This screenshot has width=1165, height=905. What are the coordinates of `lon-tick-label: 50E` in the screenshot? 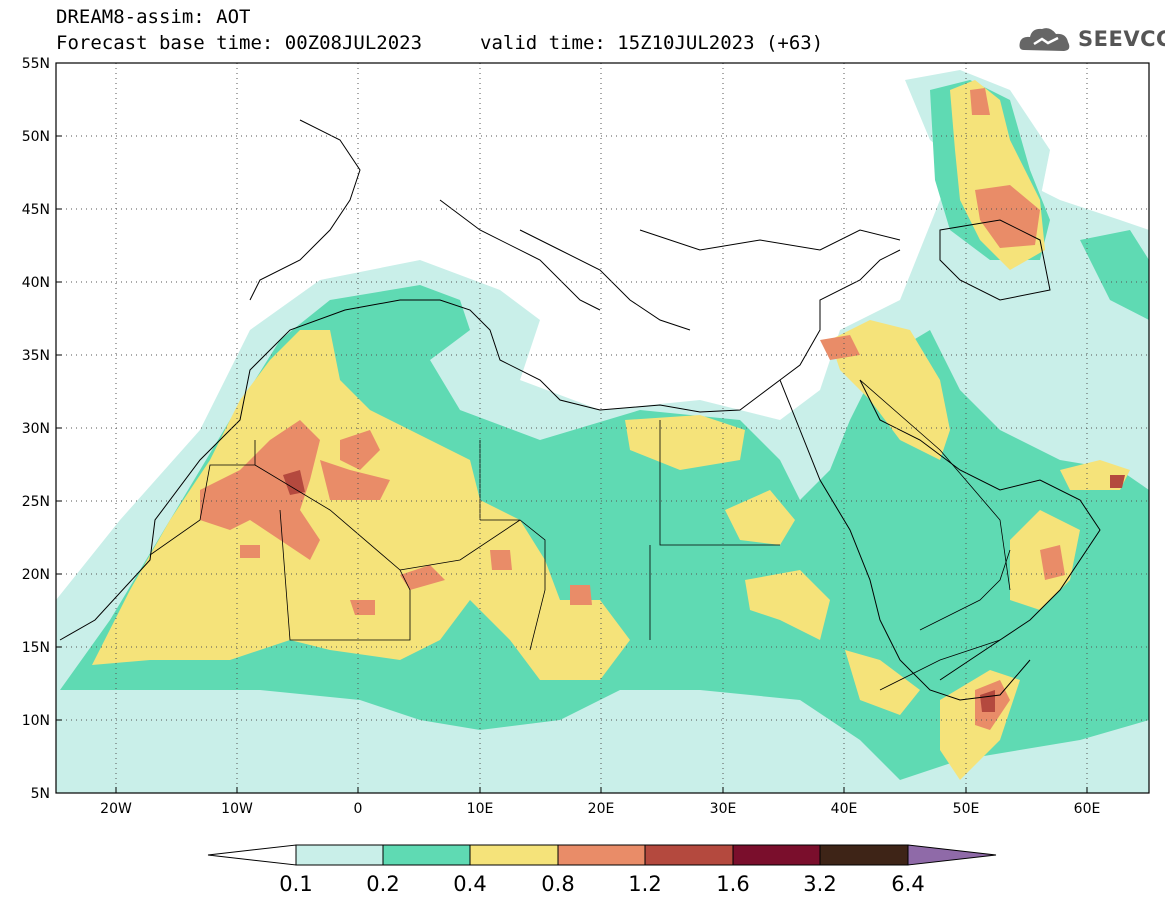 It's located at (966, 809).